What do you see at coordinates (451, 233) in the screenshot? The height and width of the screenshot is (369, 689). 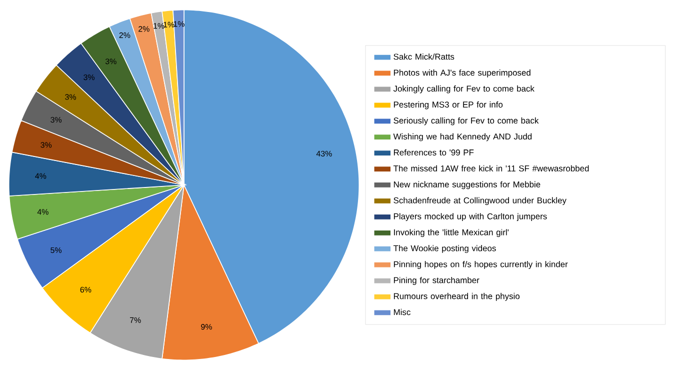 I see `legend-label: Invoking the 'little Mexican girl'` at bounding box center [451, 233].